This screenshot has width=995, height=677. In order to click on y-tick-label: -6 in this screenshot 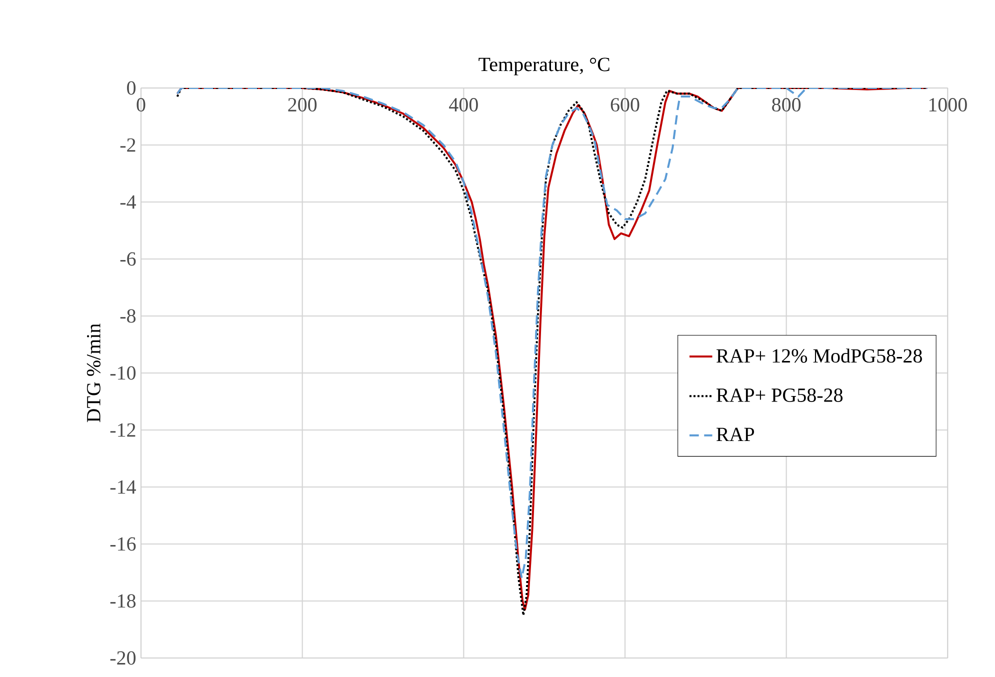, I will do `click(128, 259)`.